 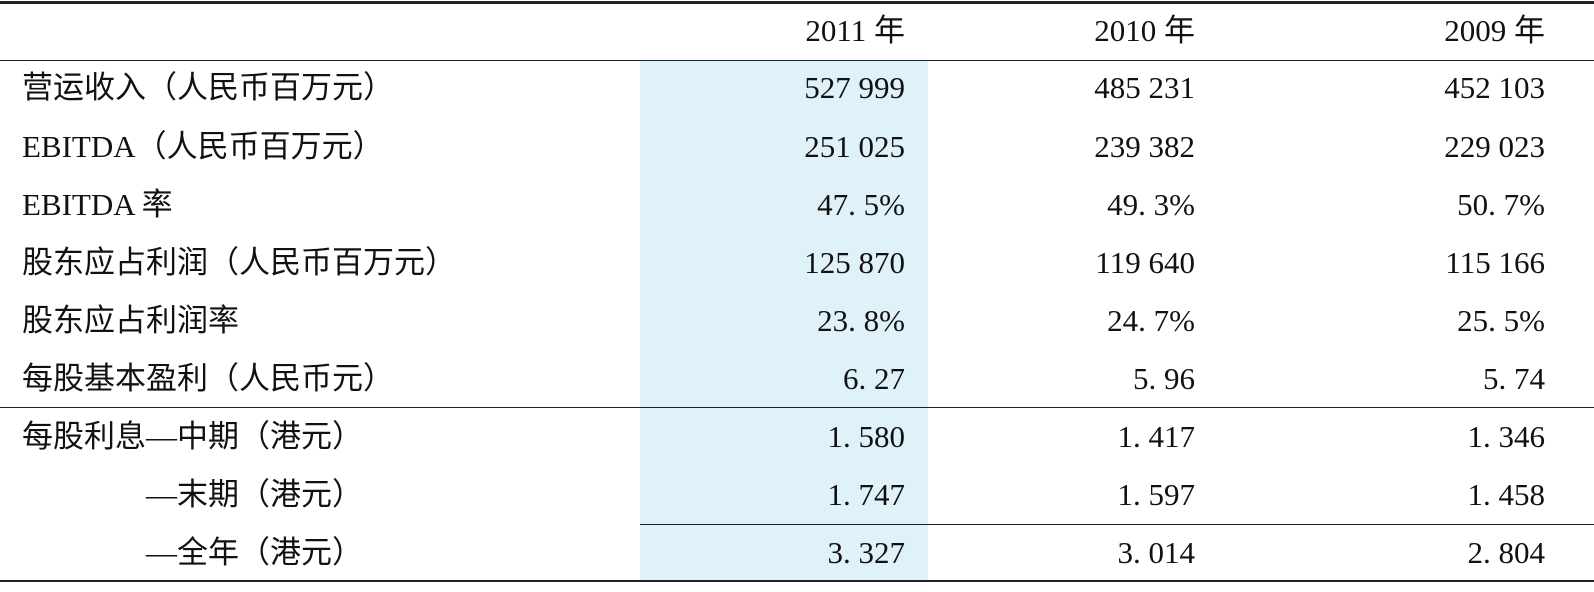 I want to click on row-label: —全年（港元）, so click(x=254, y=552).